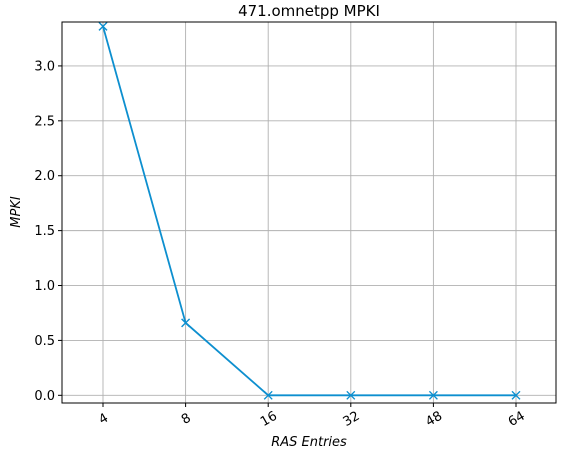  What do you see at coordinates (309, 442) in the screenshot?
I see `x-axis-label: RAS Entries` at bounding box center [309, 442].